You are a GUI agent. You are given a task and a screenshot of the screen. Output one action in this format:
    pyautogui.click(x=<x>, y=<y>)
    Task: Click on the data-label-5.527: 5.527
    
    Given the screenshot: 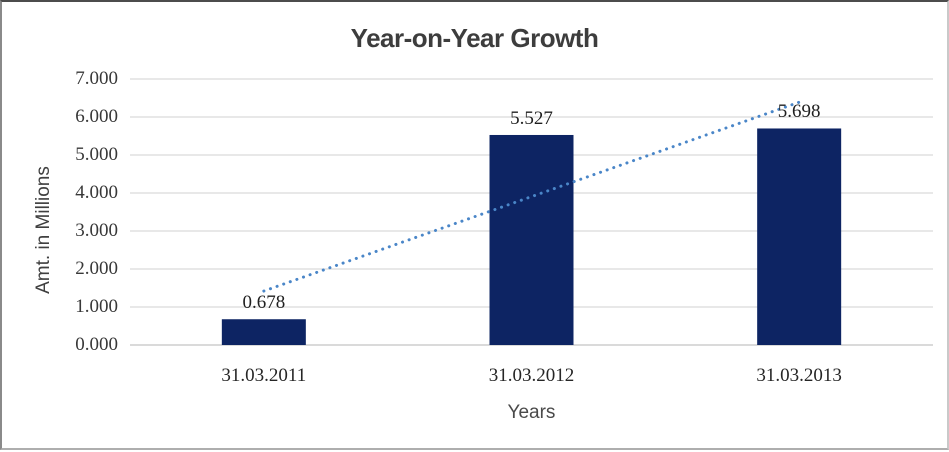 What is the action you would take?
    pyautogui.click(x=531, y=118)
    